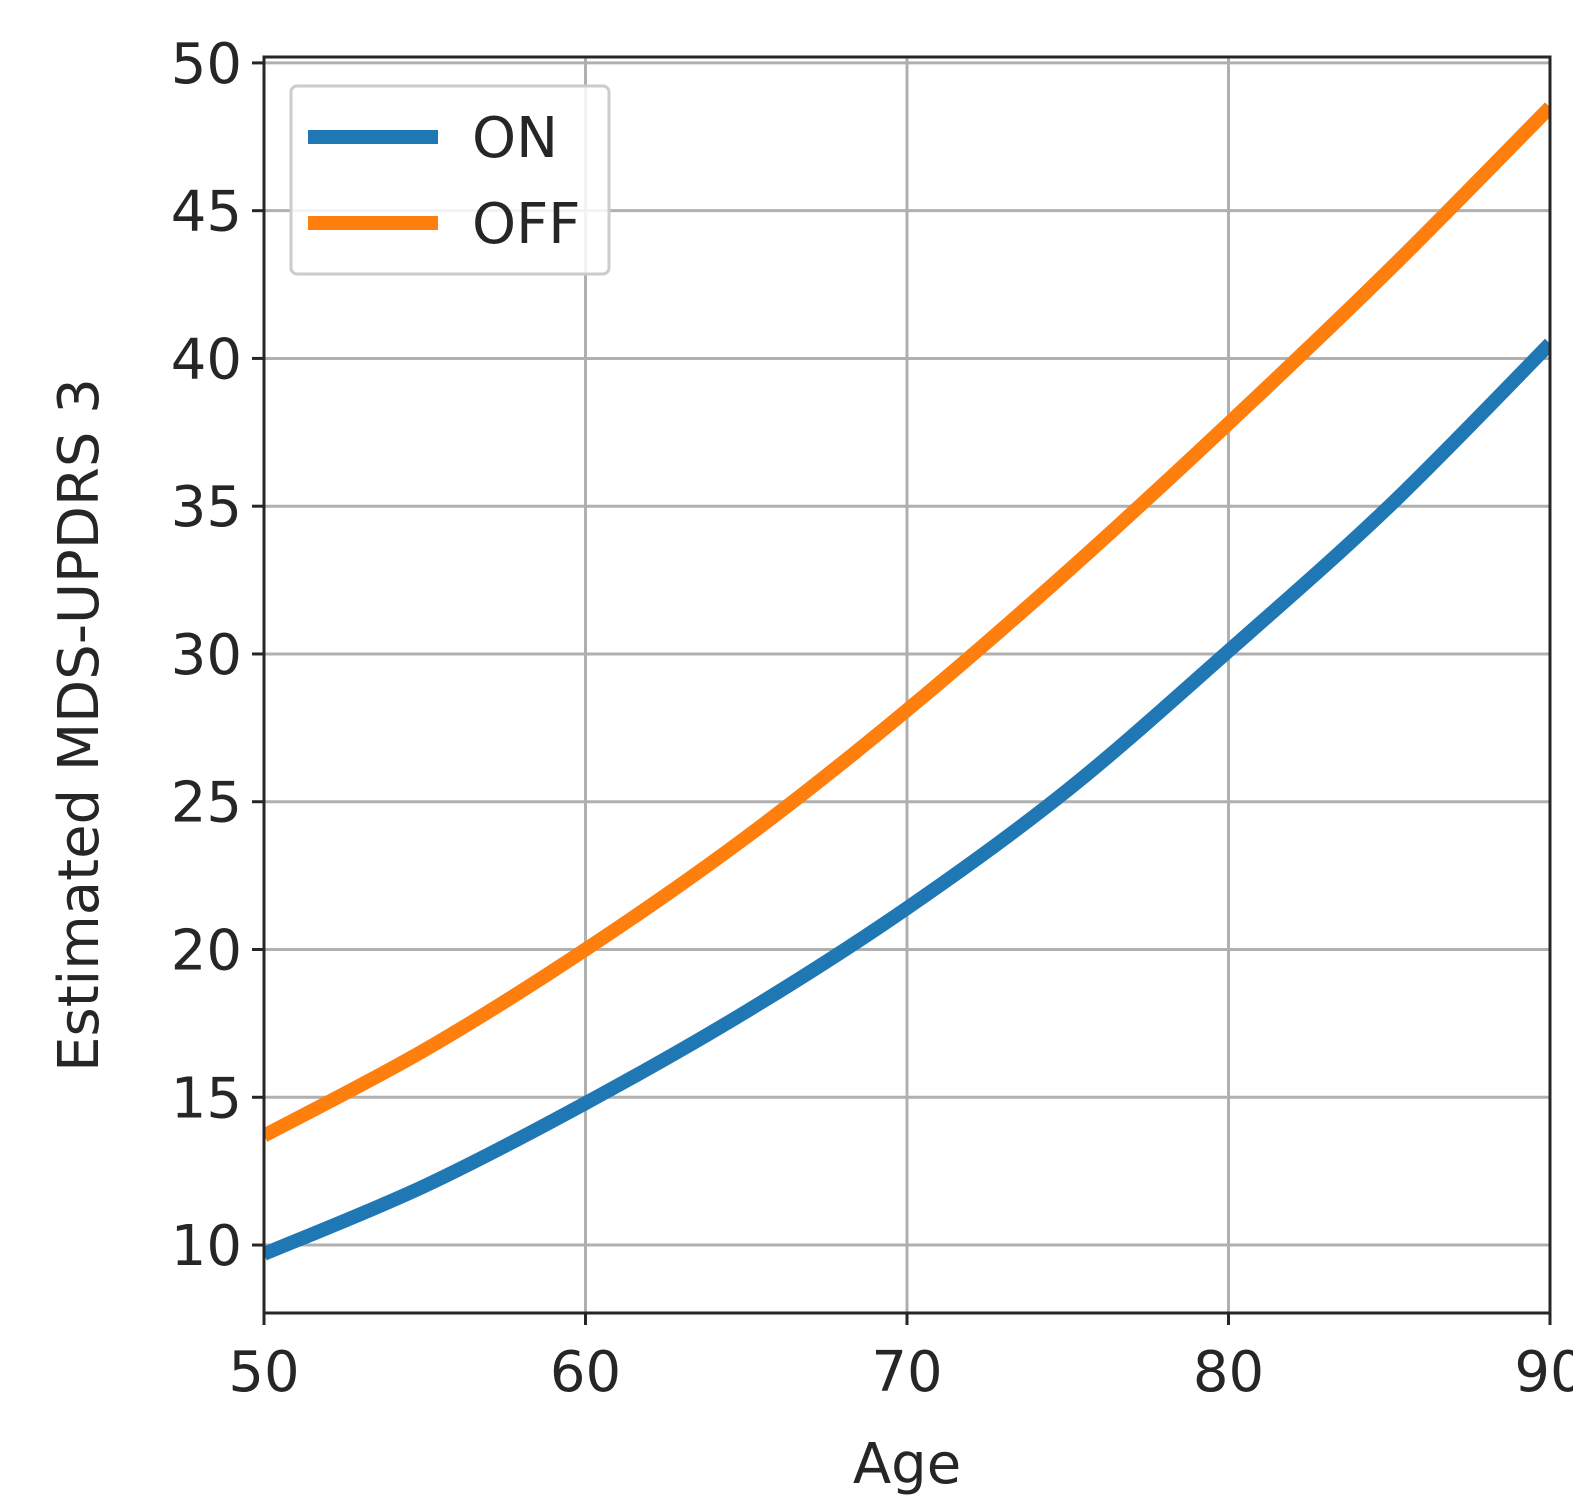 The image size is (1573, 1497). What do you see at coordinates (206, 64) in the screenshot?
I see `y-tick-label: 50` at bounding box center [206, 64].